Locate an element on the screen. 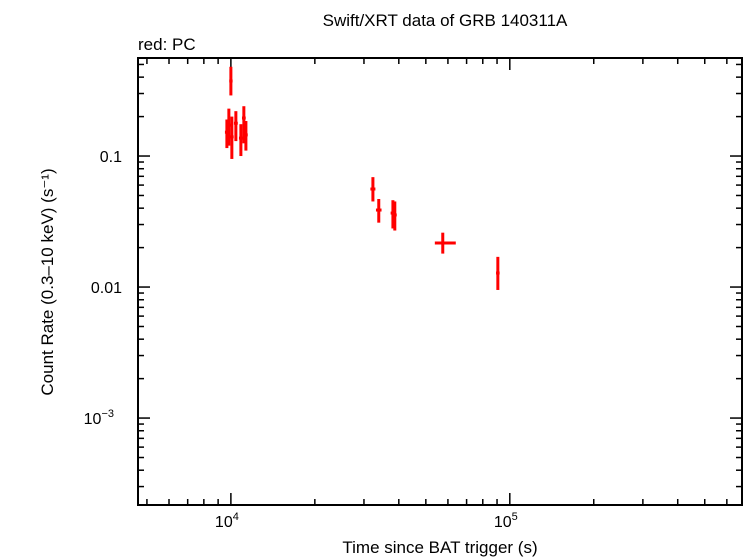  y-tick-label: 0.01 is located at coordinates (106, 288).